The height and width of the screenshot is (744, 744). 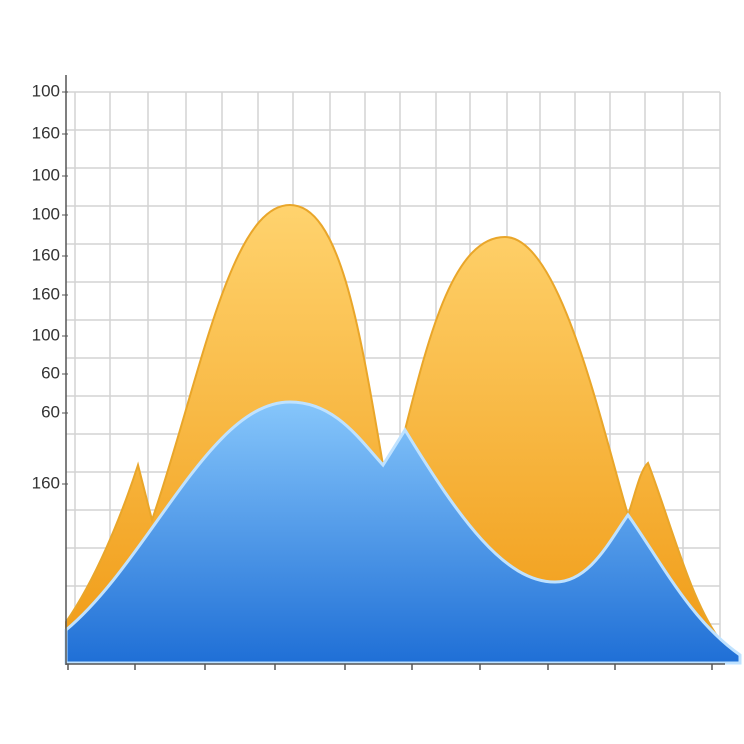 I want to click on y-labels: 100 160 100 100 160 160 100 60 60 160, so click(x=50, y=286).